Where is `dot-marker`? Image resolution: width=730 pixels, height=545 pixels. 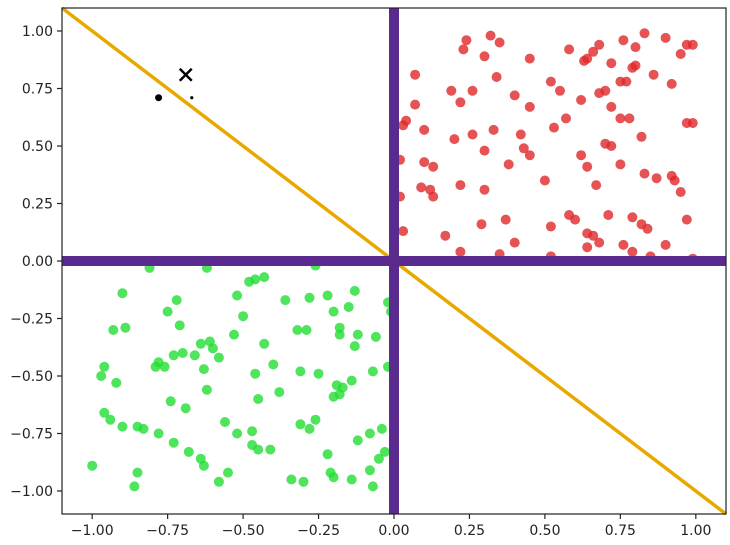 dot-marker is located at coordinates (192, 98).